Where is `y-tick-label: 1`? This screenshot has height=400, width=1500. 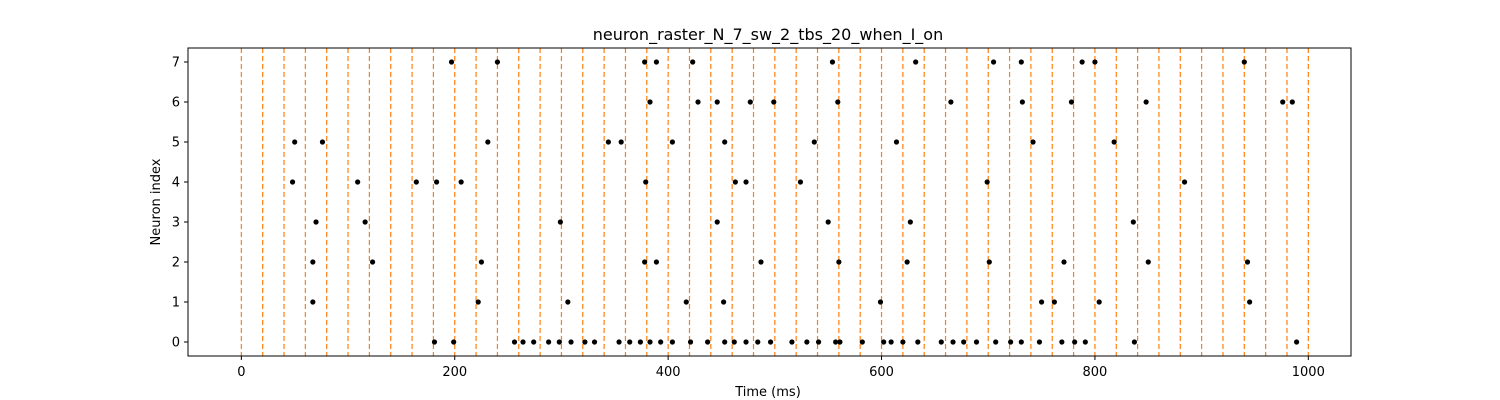
y-tick-label: 1 is located at coordinates (176, 303).